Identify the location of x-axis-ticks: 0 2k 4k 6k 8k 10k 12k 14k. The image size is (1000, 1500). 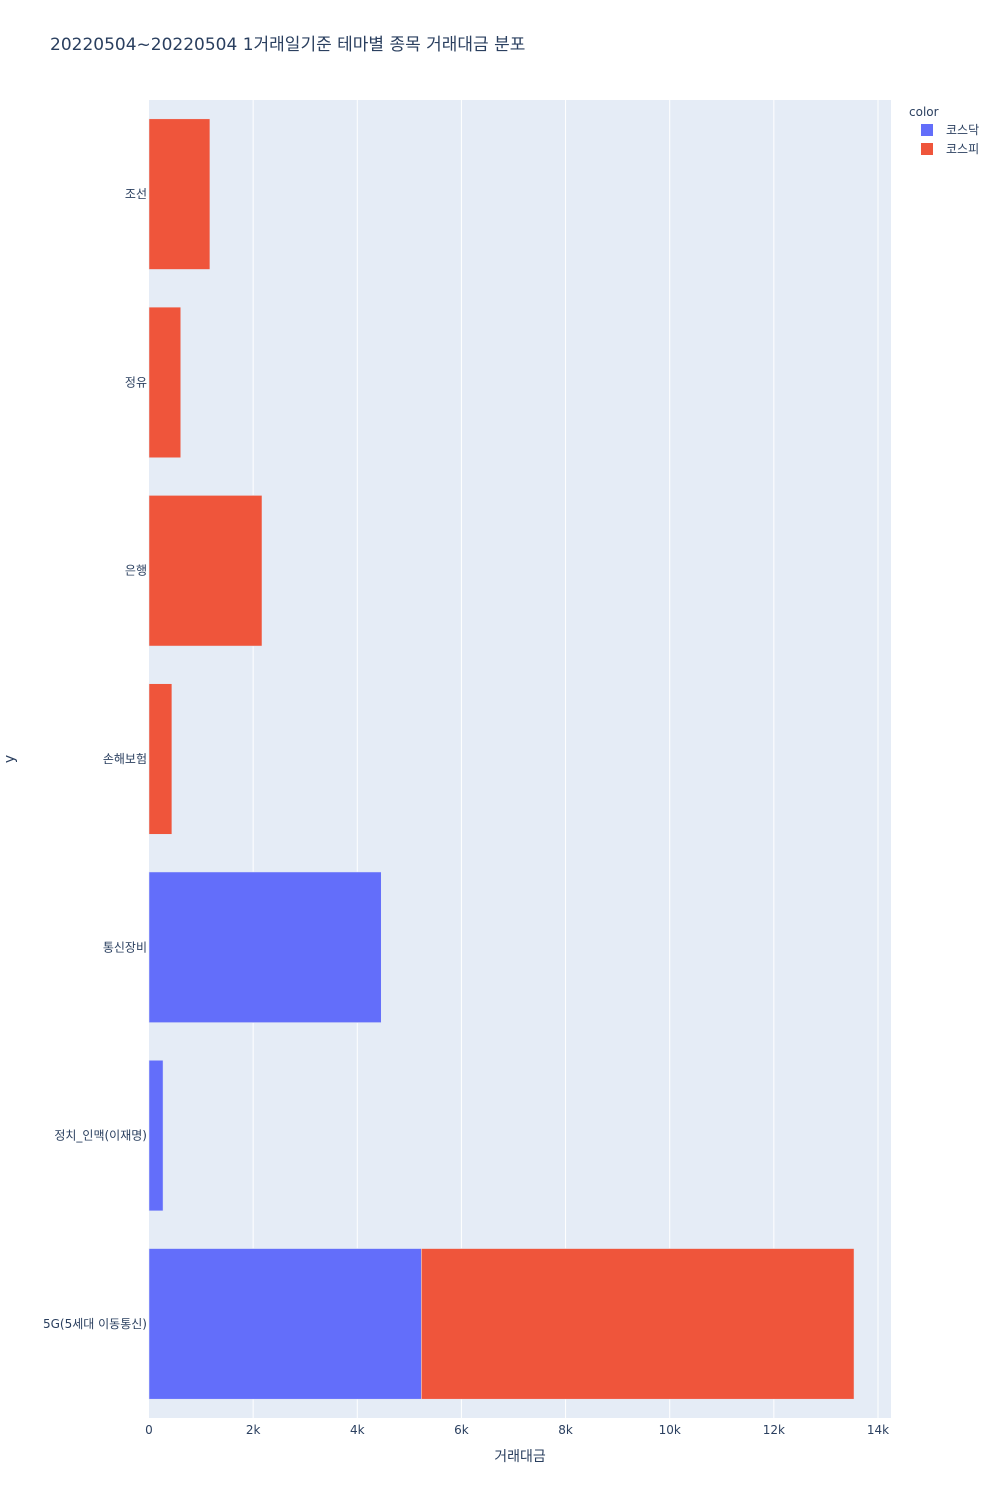
(517, 1430).